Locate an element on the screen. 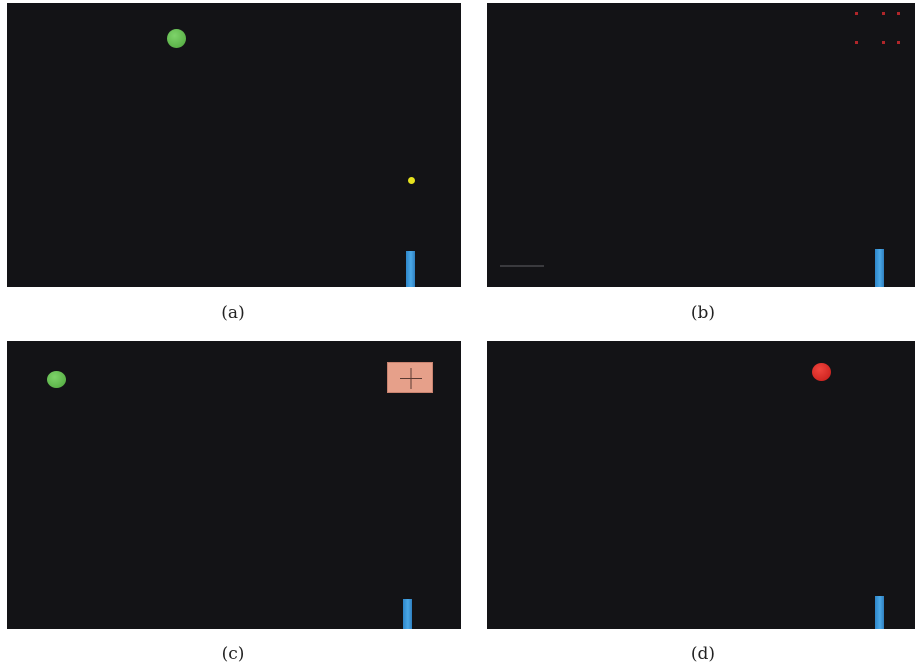  caption-d: (d) is located at coordinates (703, 654).